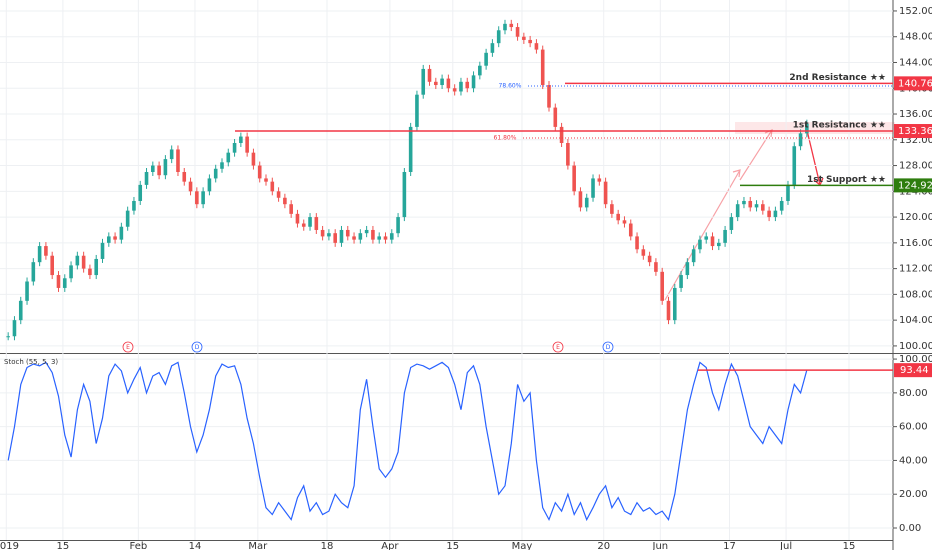 This screenshot has height=550, width=932. Describe the element at coordinates (915, 166) in the screenshot. I see `y-tick-label: 128.00` at that location.